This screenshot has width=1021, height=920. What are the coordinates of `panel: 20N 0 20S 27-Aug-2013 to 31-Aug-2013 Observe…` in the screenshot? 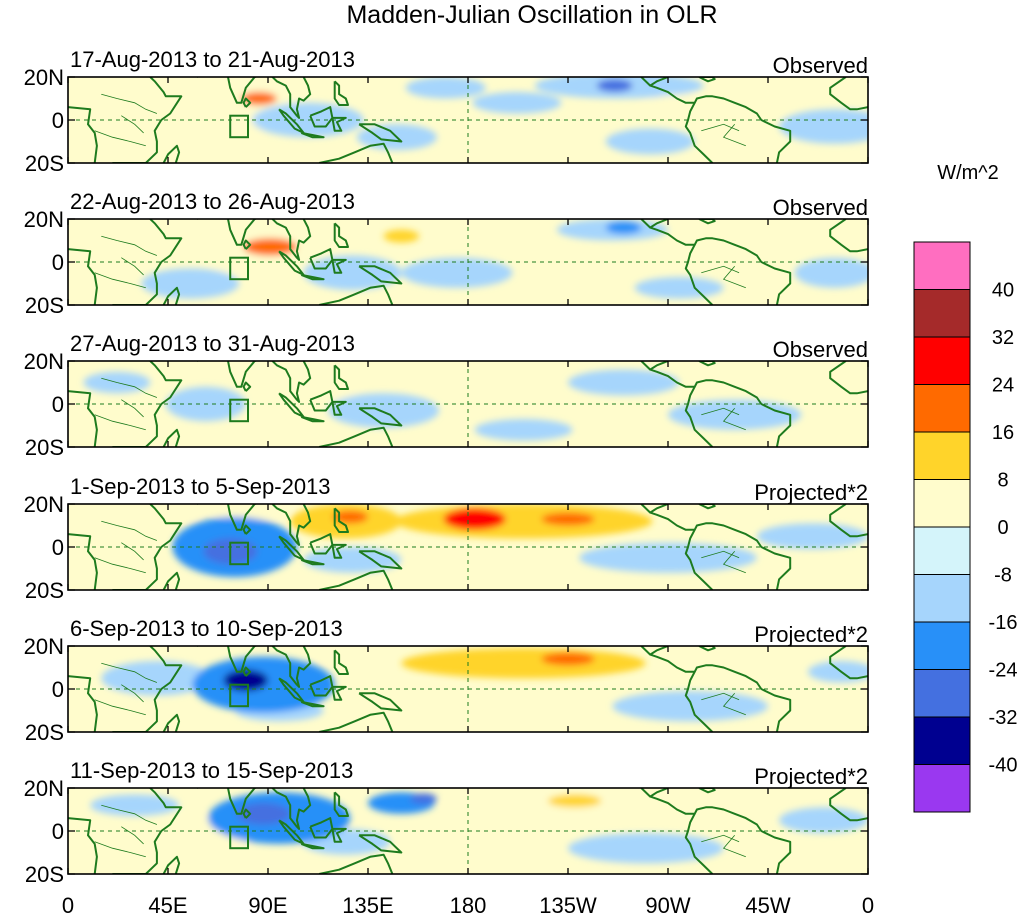 It's located at (446, 395).